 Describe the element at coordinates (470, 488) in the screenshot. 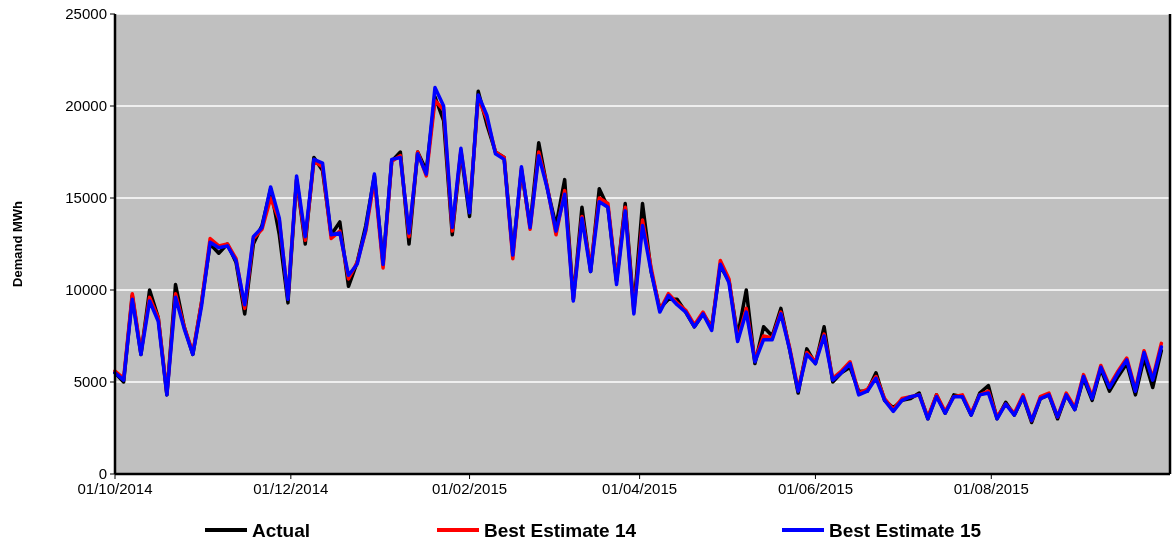

I see `x-tick-label: 01/02/2015` at that location.